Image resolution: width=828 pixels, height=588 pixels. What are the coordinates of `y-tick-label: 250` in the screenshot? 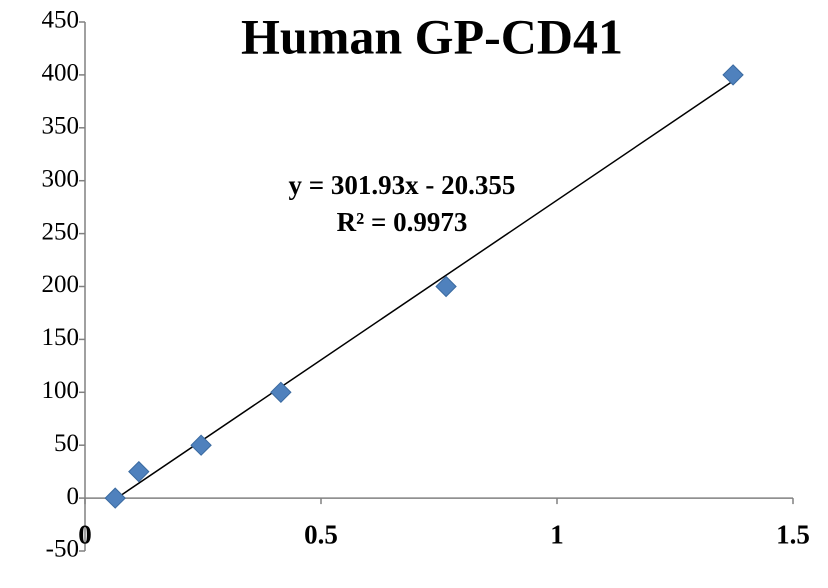 It's located at (61, 231).